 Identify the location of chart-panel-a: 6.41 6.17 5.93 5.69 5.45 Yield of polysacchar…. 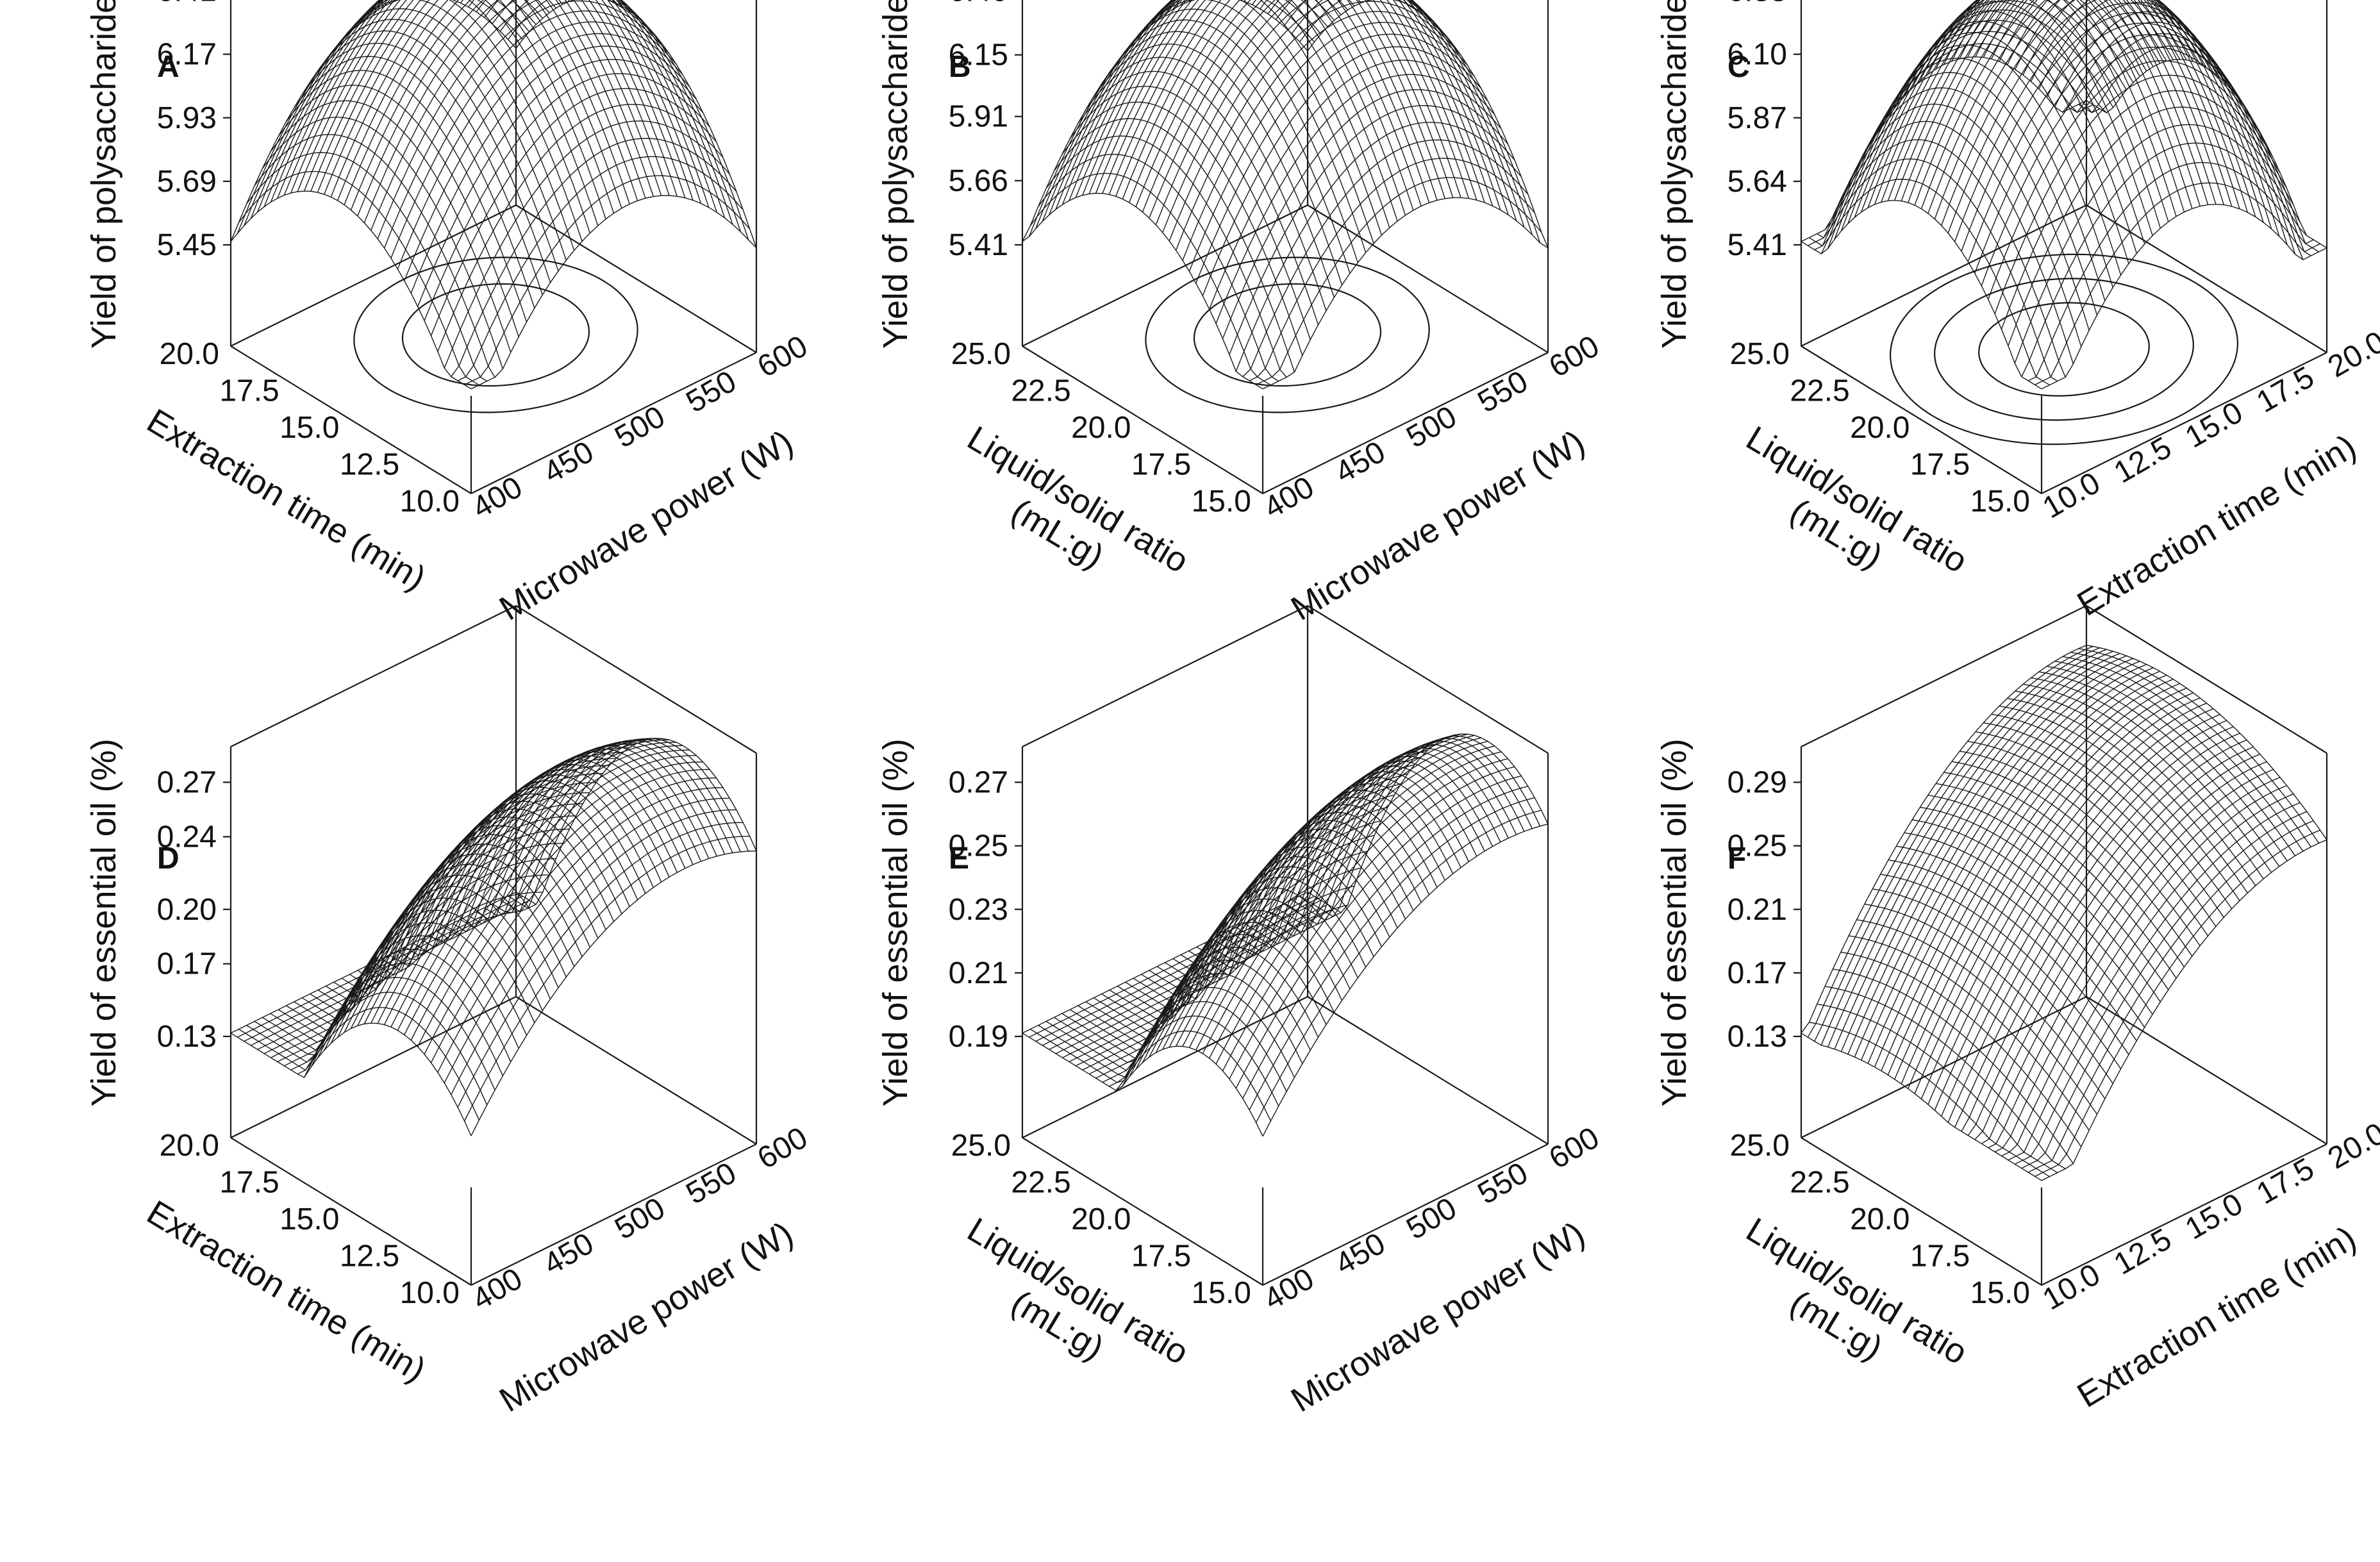
(449, 314).